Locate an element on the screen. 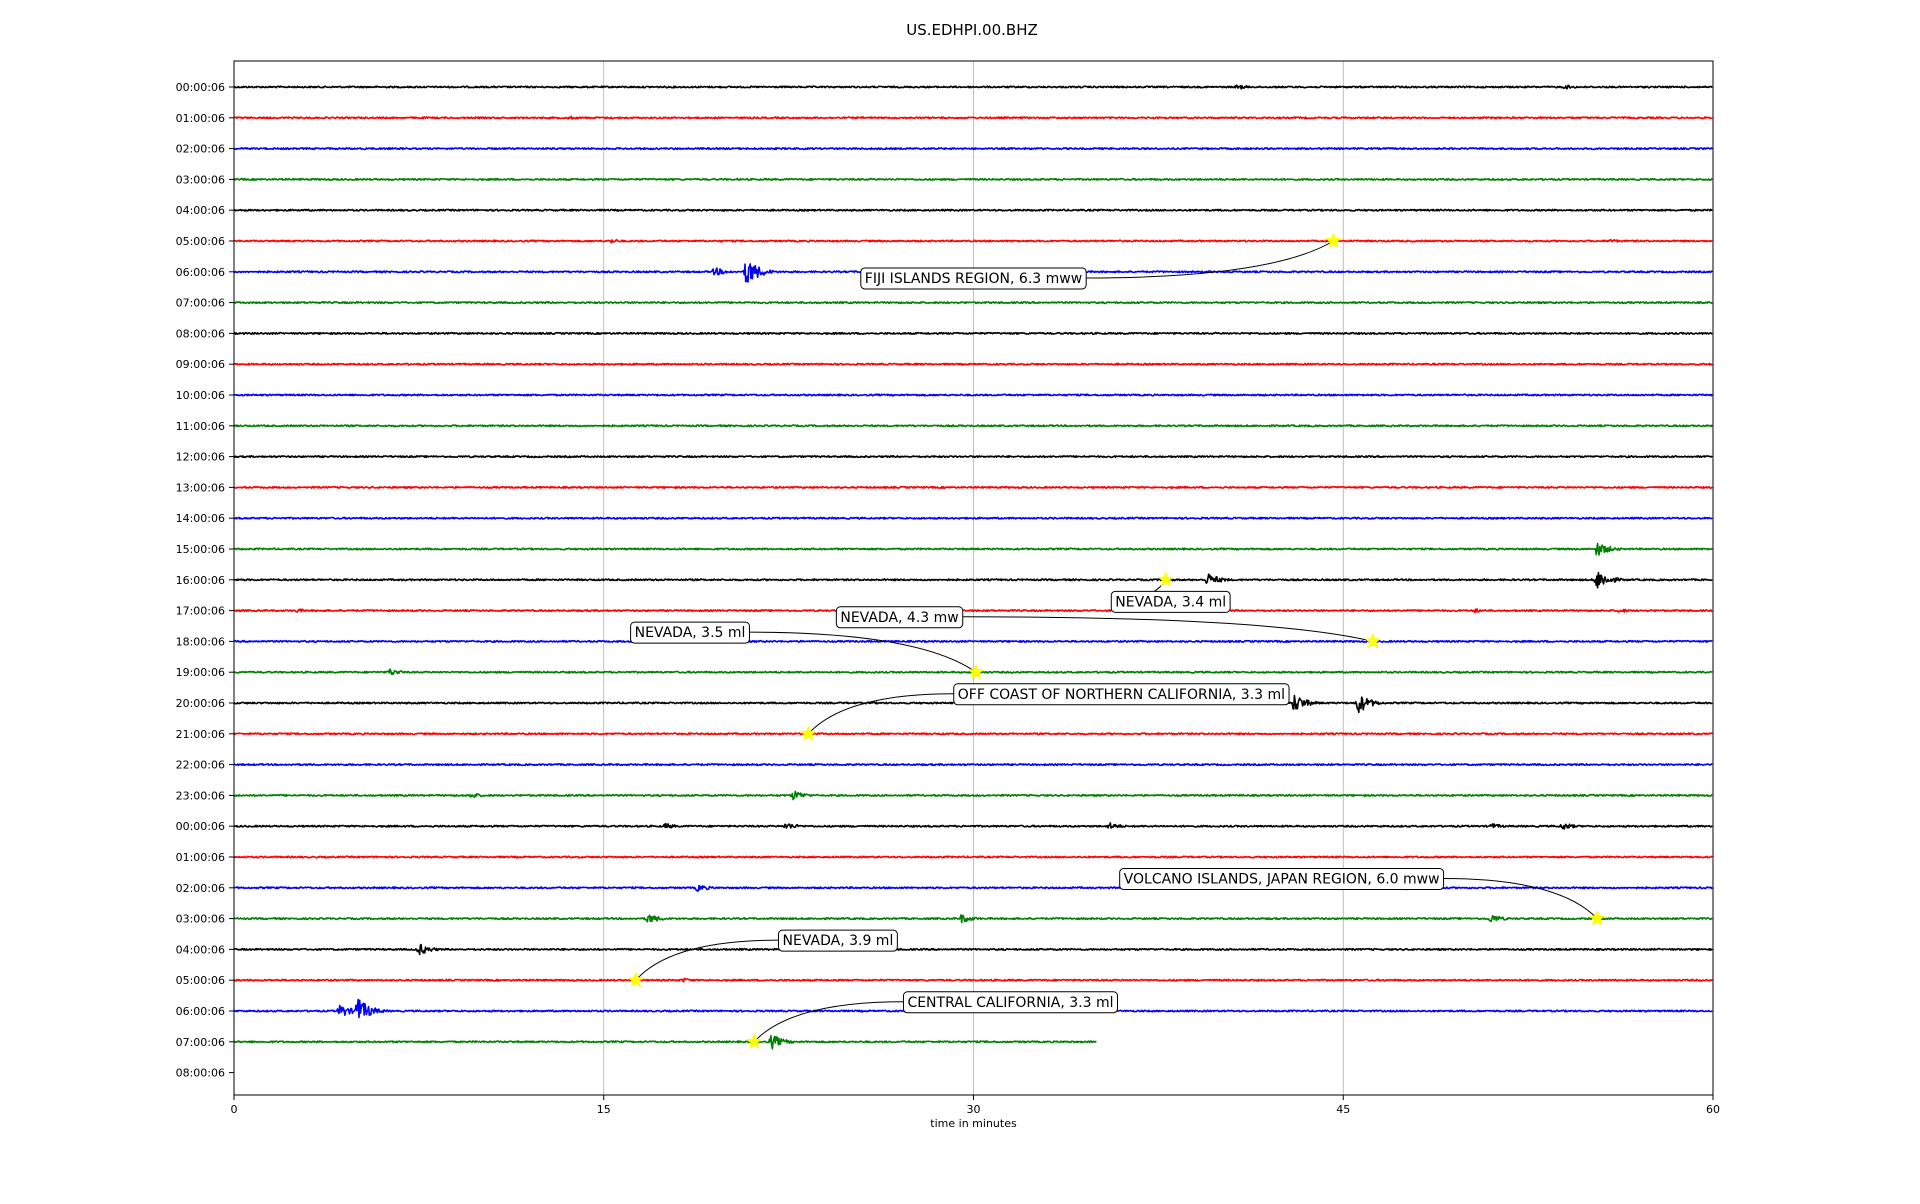 The height and width of the screenshot is (1204, 1920). y-tick-label: 19:00:06 is located at coordinates (200, 672).